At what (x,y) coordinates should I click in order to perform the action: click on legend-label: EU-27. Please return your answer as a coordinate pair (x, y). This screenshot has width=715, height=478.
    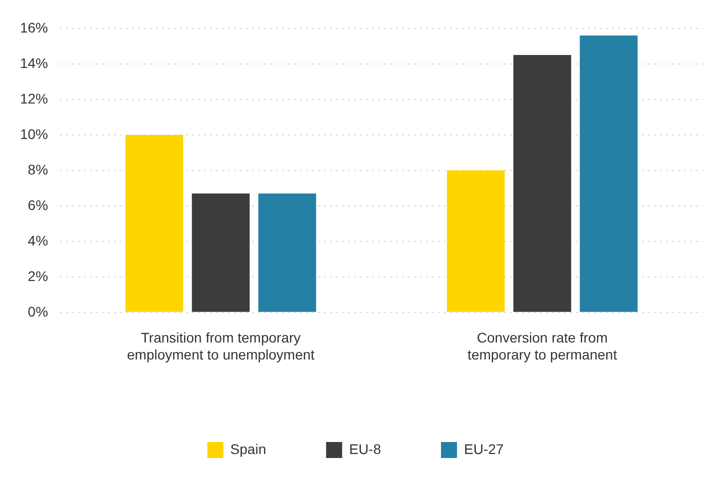
    Looking at the image, I should click on (484, 448).